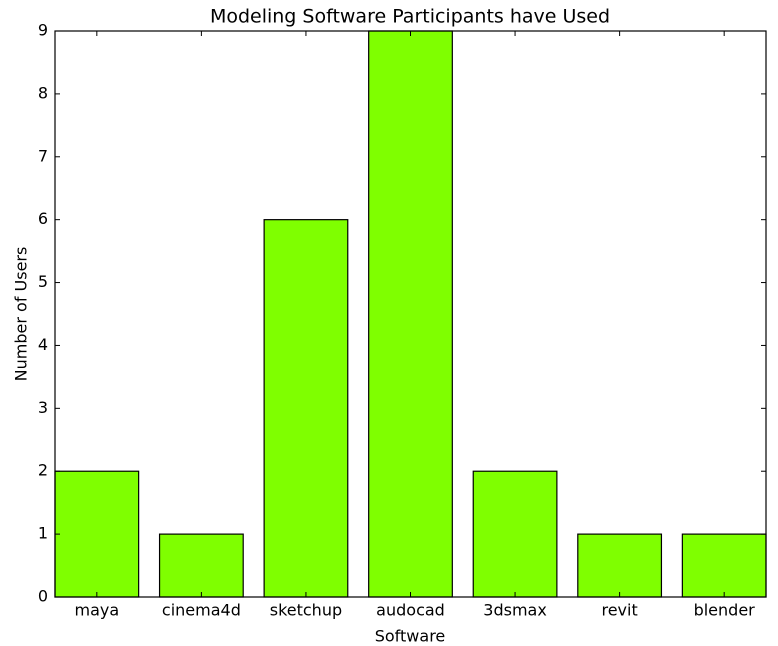 This screenshot has width=778, height=646. I want to click on y-tick-label: 1, so click(43, 533).